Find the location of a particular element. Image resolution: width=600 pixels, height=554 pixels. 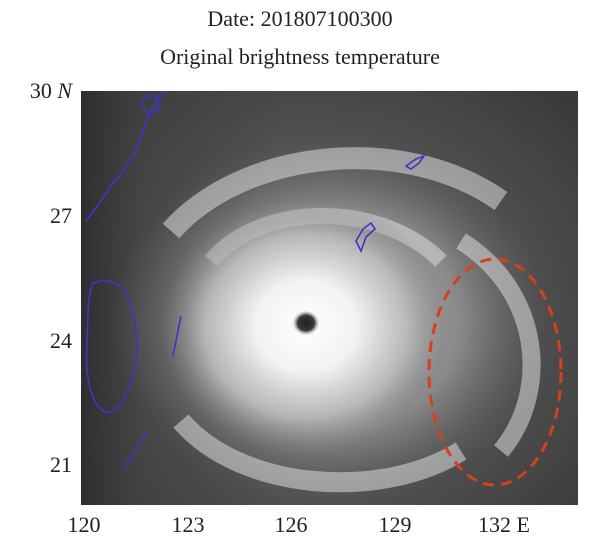

y-tick-30: 30 N is located at coordinates (50, 90).